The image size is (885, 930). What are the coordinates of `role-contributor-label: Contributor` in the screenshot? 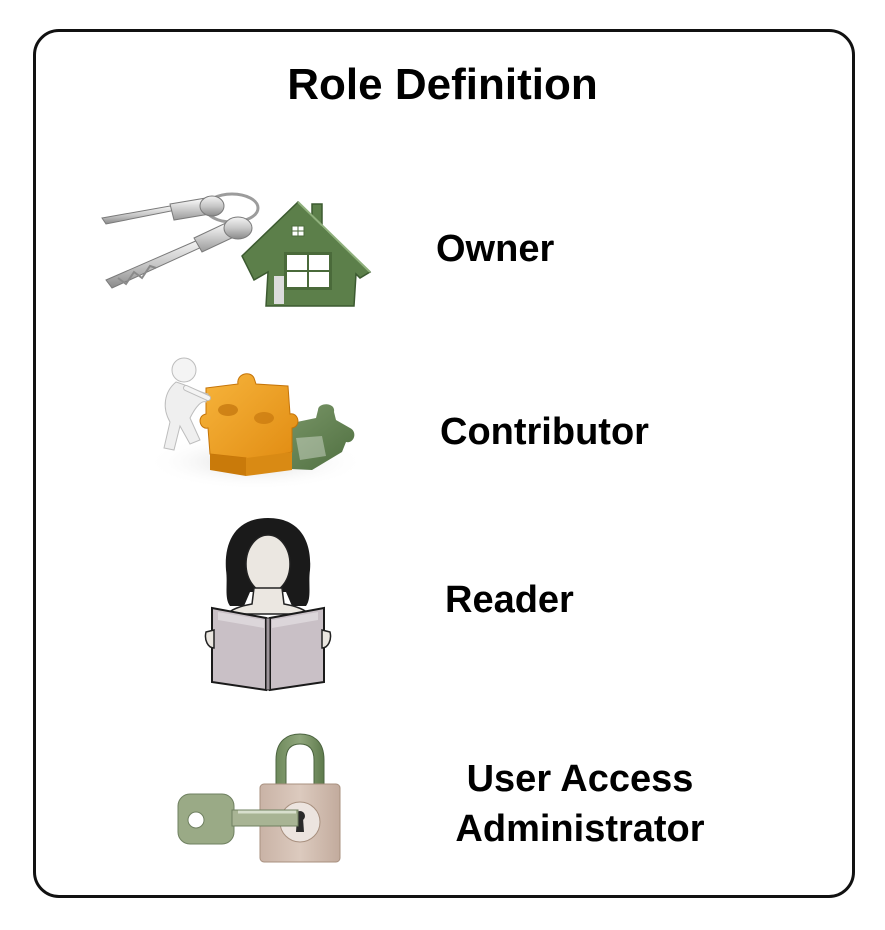 It's located at (544, 432).